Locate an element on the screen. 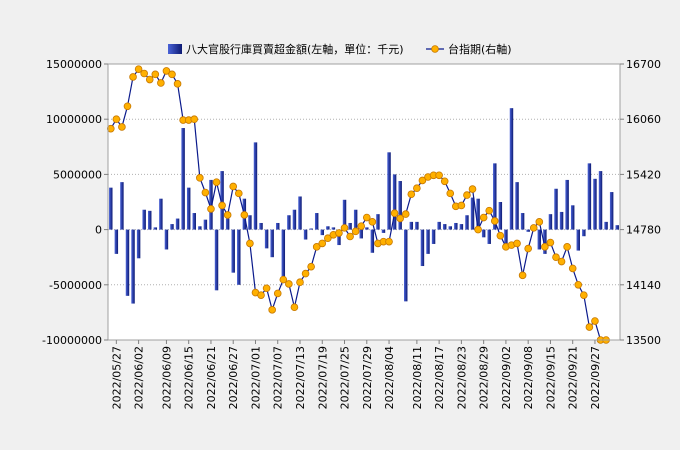 This screenshot has height=450, width=680. x-tick-label: 2022/07/01 is located at coordinates (255, 377).